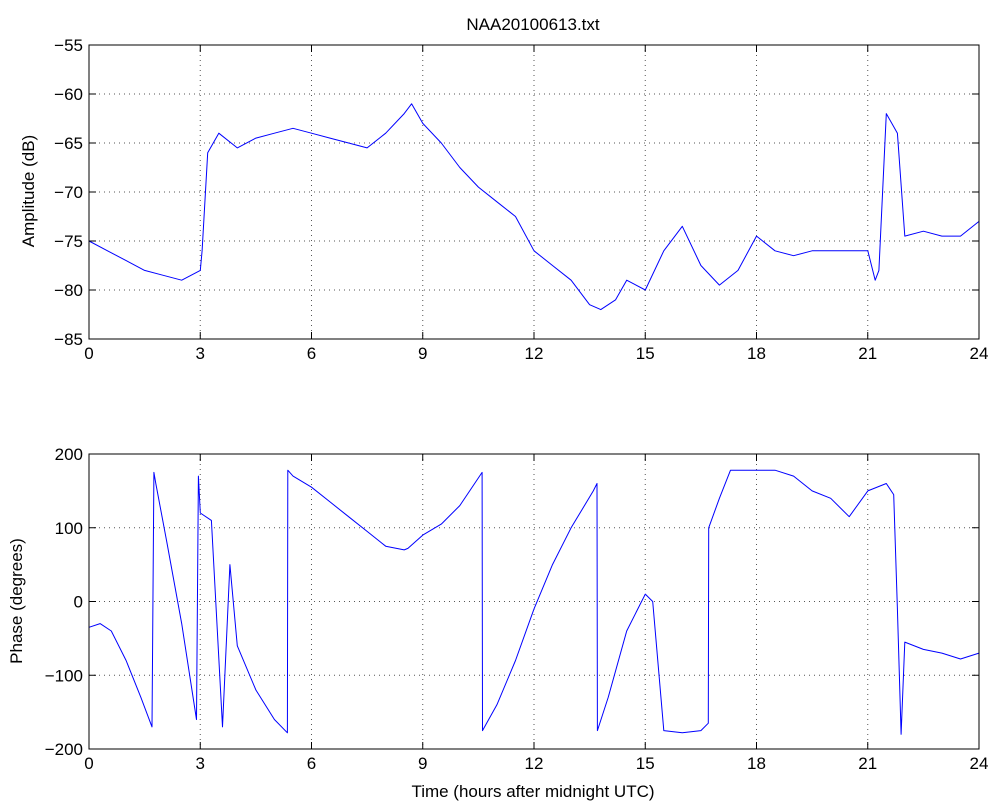  I want to click on phase-x-tick-label: 9, so click(422, 763).